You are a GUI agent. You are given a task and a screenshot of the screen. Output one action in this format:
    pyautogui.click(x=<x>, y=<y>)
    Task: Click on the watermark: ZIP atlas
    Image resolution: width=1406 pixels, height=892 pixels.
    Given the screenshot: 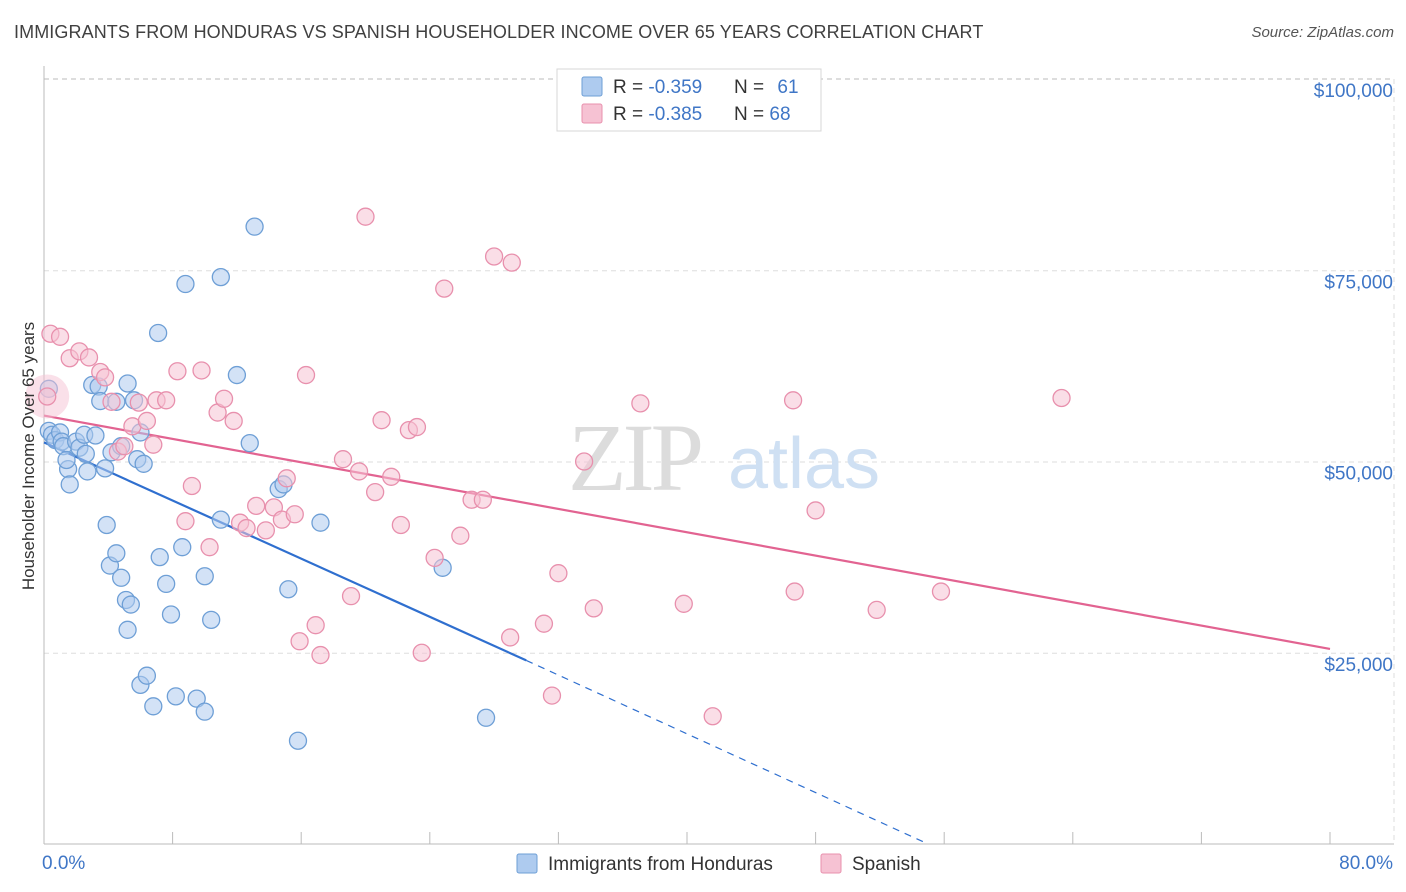 What is the action you would take?
    pyautogui.click(x=724, y=457)
    